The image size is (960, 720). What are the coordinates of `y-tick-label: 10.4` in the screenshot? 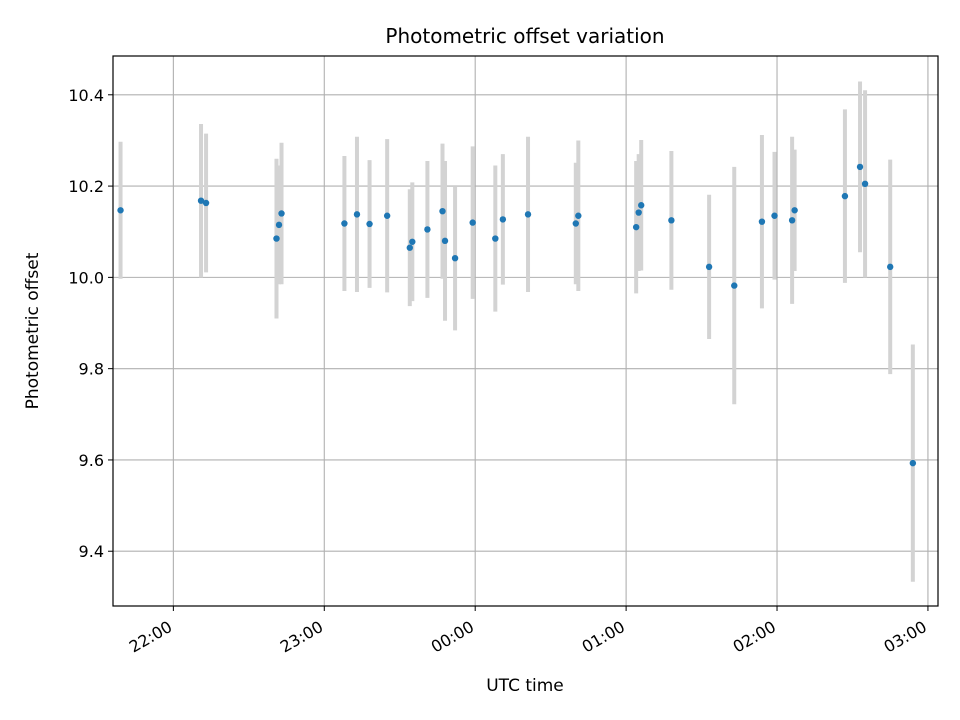 It's located at (86, 95).